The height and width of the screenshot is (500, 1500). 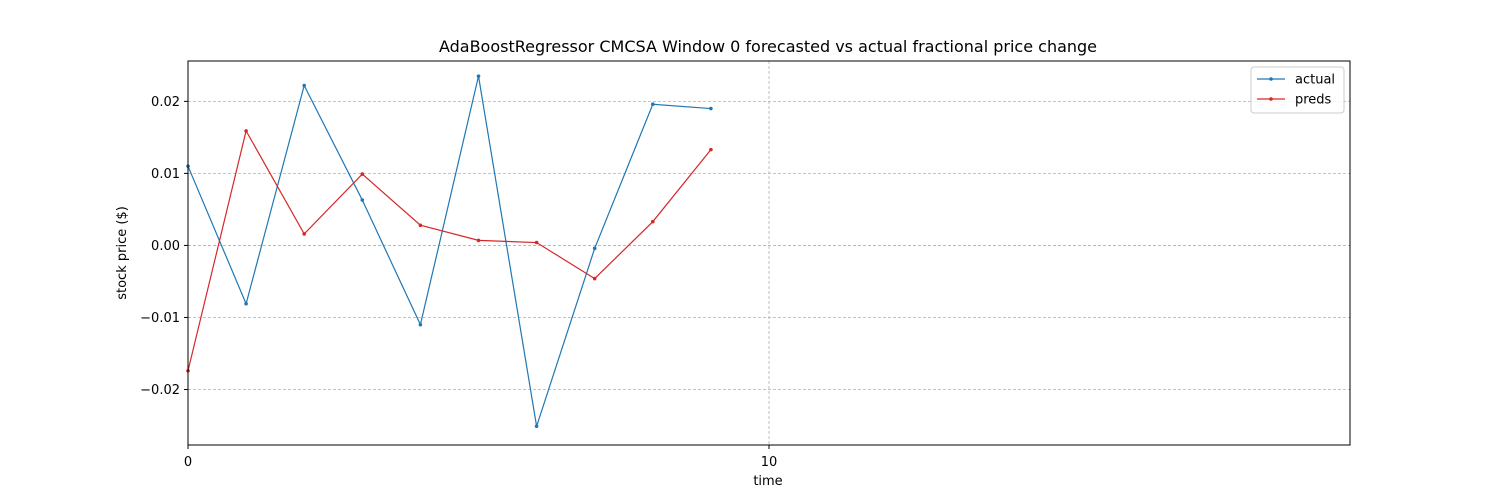 I want to click on x-axis-ticks: 0 10, so click(x=480, y=457).